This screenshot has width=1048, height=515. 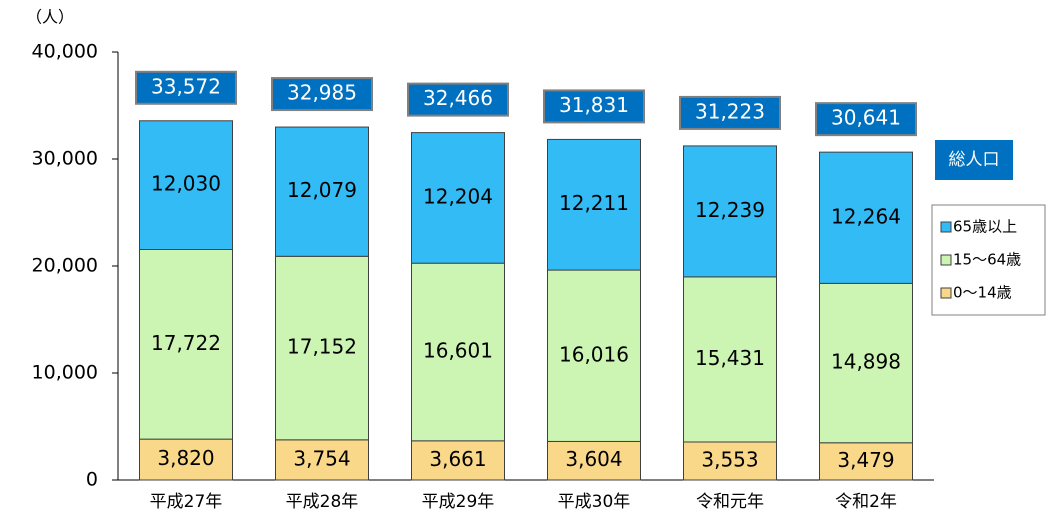 I want to click on total-label: 30,641, so click(x=866, y=118).